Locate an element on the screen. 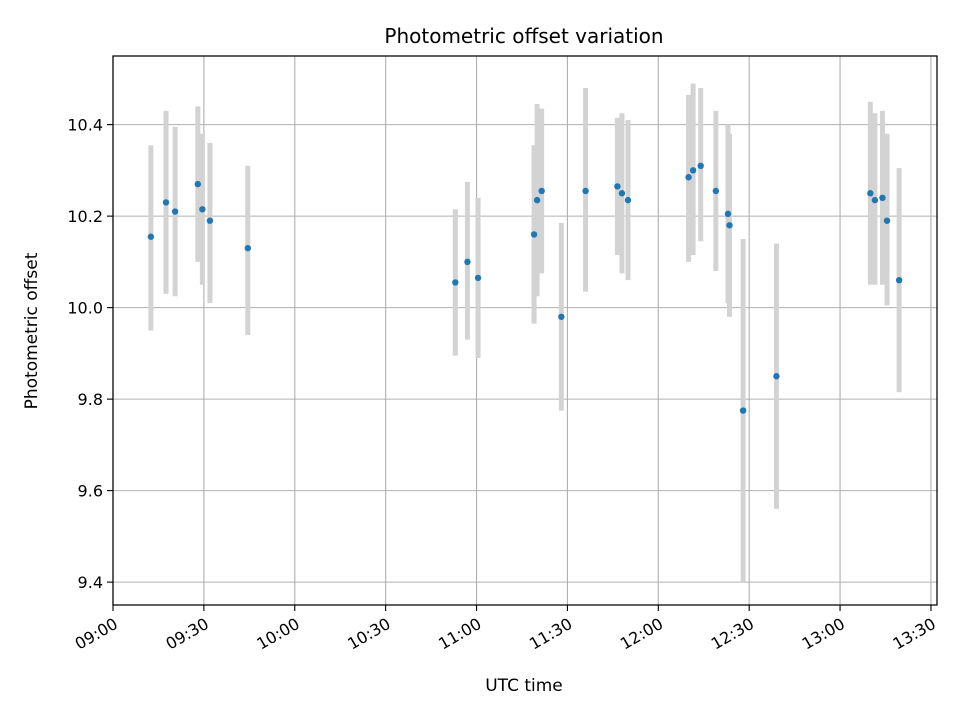 Image resolution: width=960 pixels, height=720 pixels. y-tick-label: 10.4 is located at coordinates (85, 125).